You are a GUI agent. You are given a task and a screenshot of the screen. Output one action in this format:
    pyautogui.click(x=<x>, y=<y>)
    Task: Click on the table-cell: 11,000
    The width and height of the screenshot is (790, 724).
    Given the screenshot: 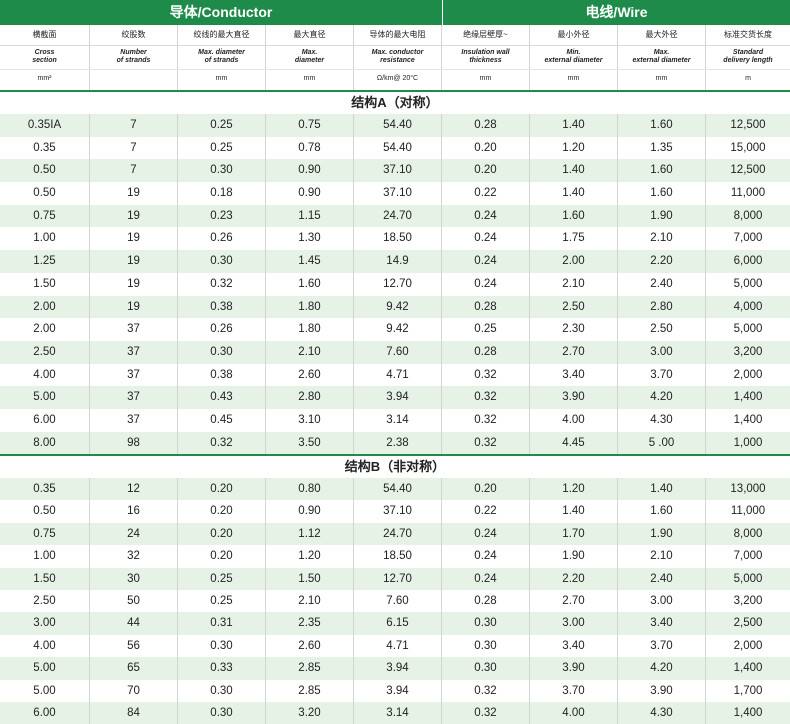 What is the action you would take?
    pyautogui.click(x=748, y=193)
    